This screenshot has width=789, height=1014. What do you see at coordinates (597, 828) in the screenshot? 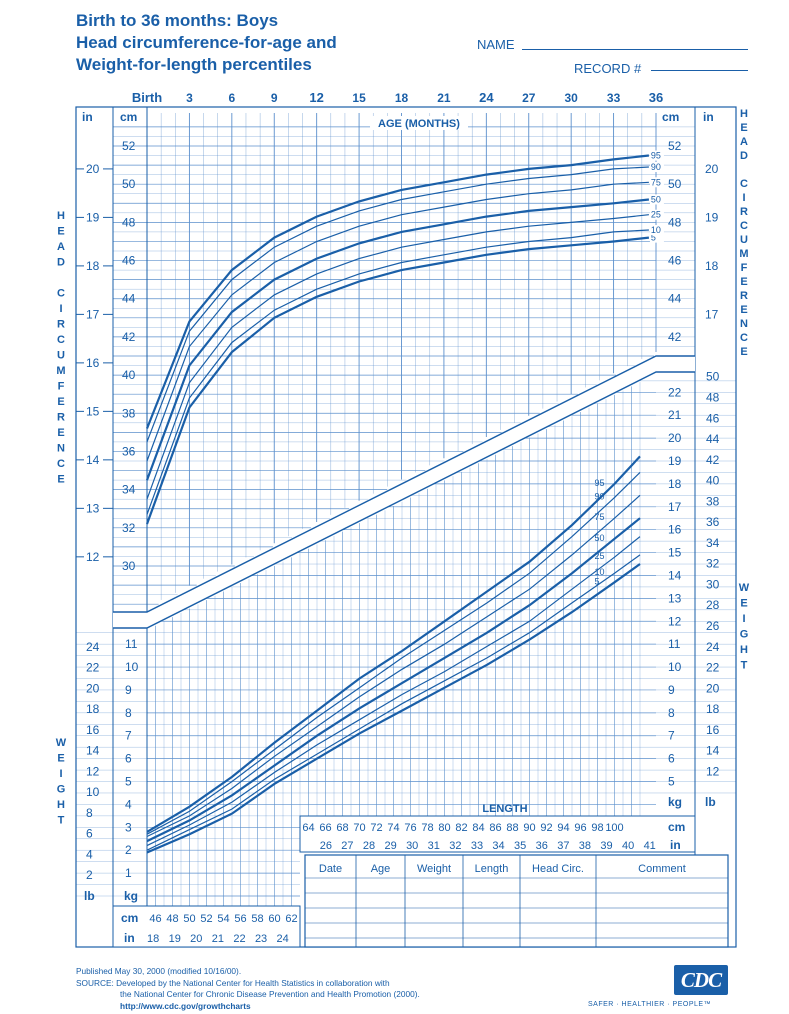
I see `length-cm-tick: 98` at bounding box center [597, 828].